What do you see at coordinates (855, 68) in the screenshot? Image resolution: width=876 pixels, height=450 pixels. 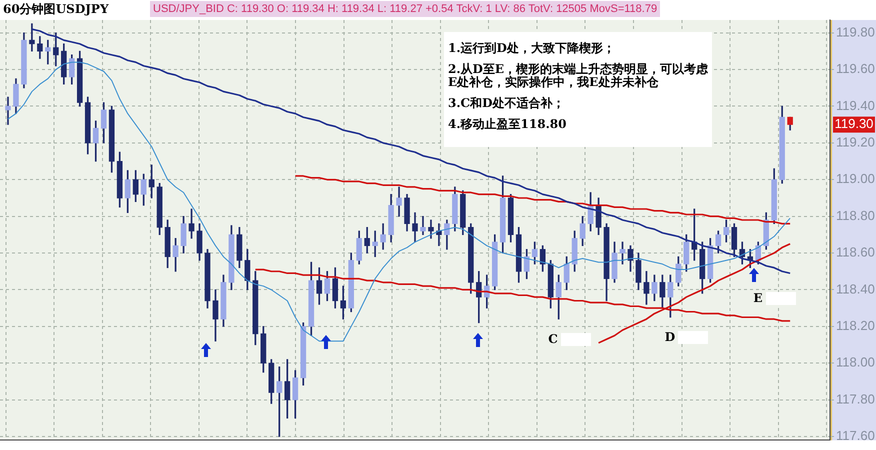 I see `y-tick-label: 119.60` at bounding box center [855, 68].